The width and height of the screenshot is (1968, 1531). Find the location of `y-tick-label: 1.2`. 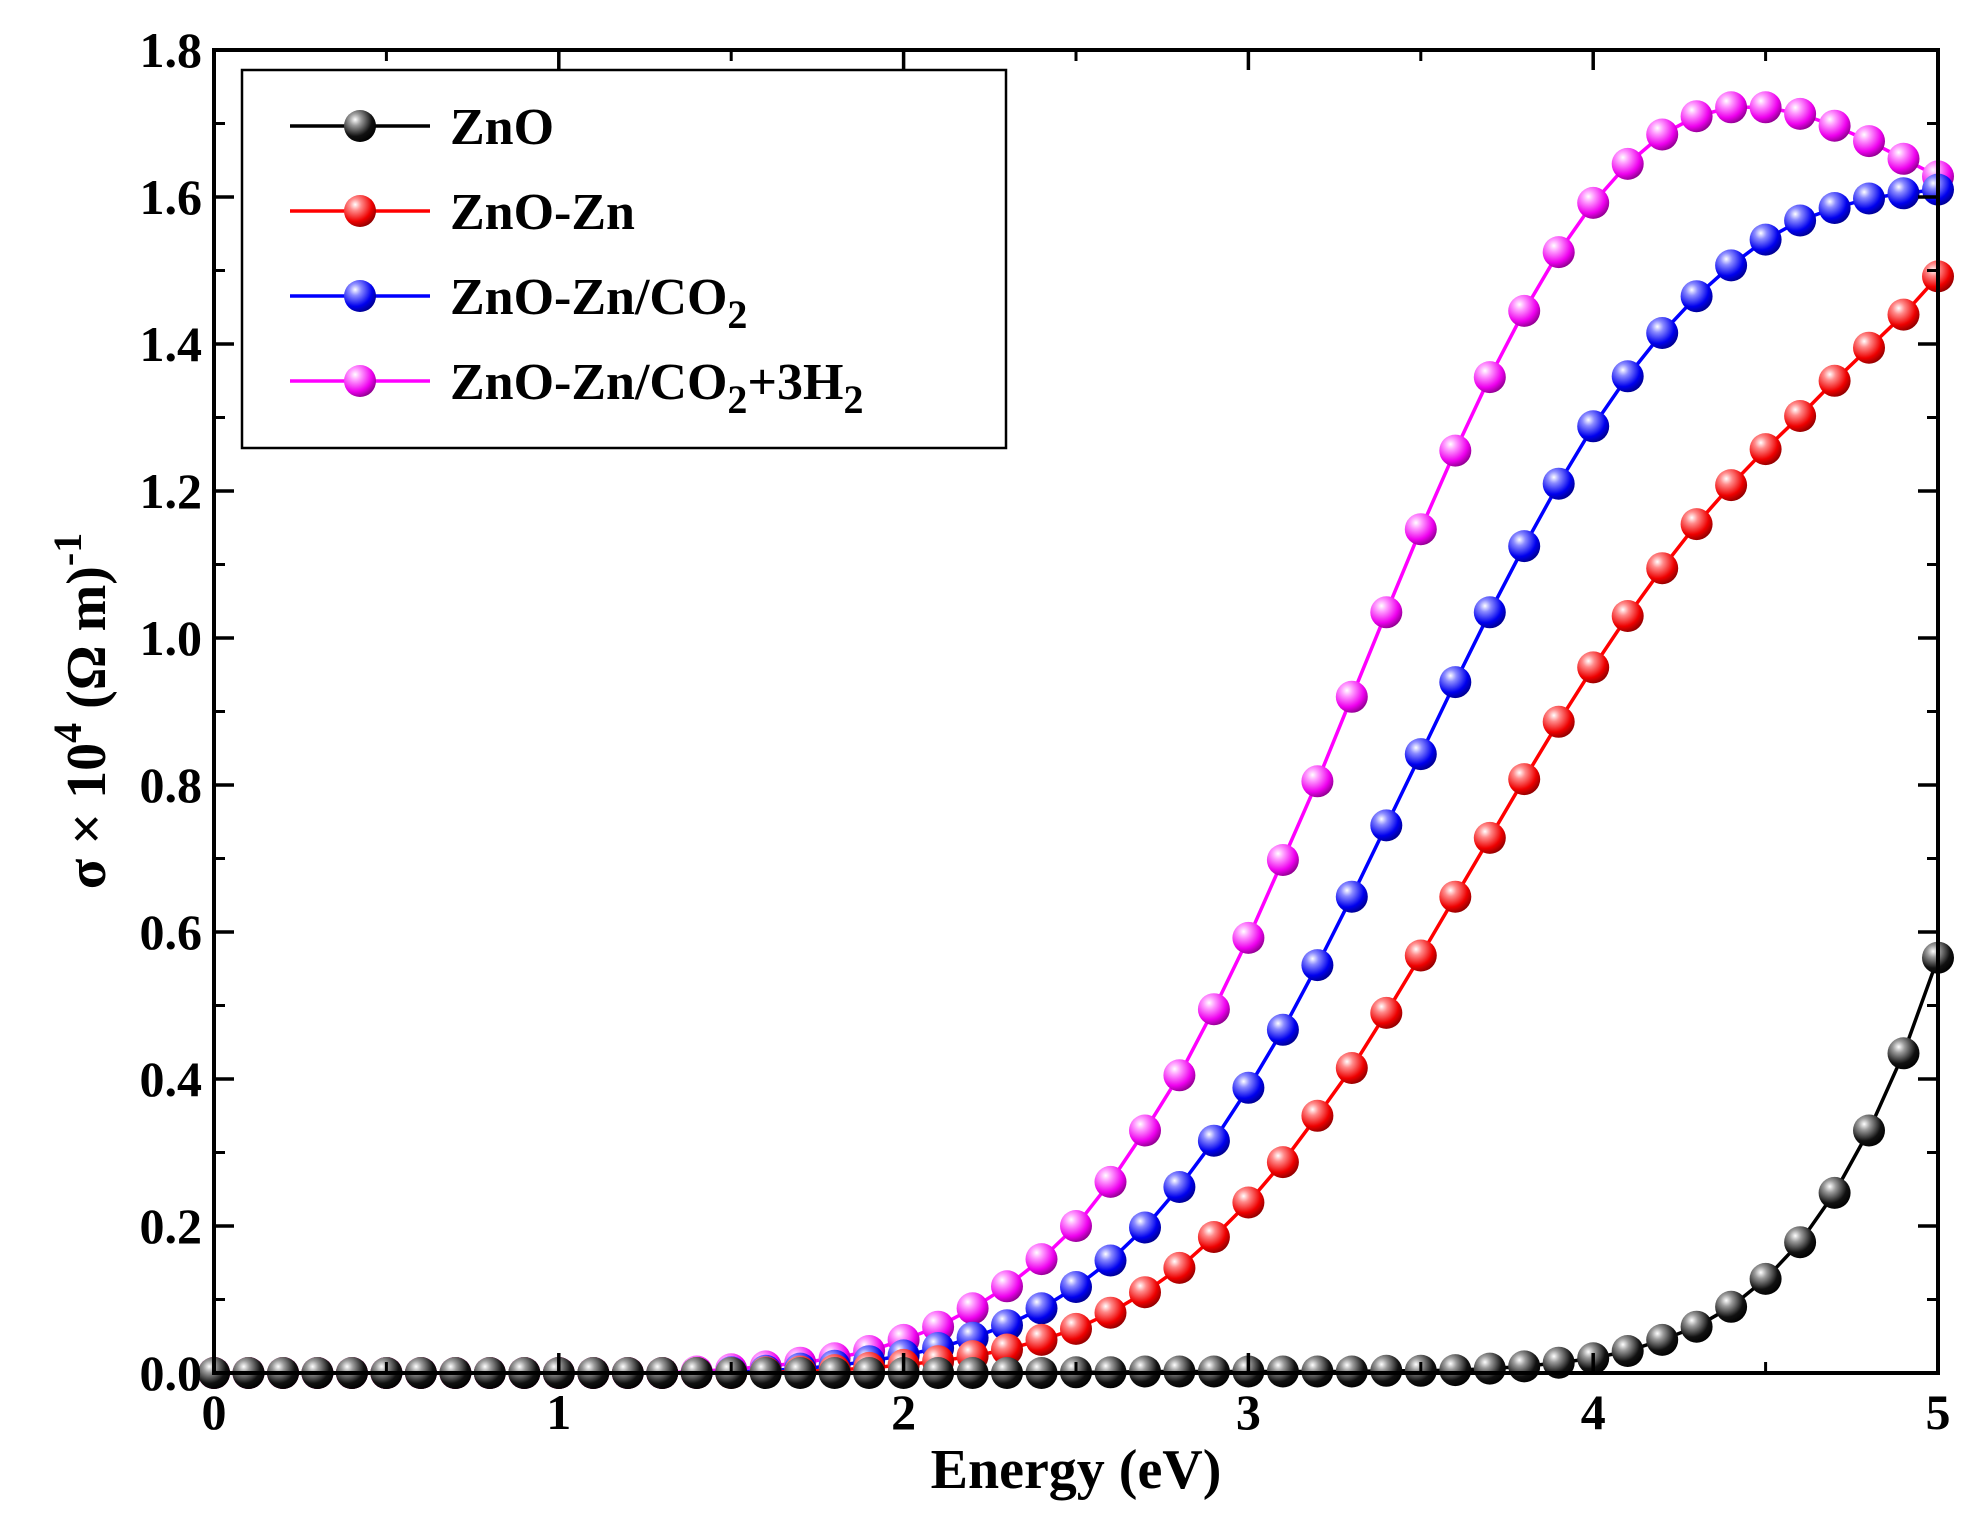

y-tick-label: 1.2 is located at coordinates (171, 491).